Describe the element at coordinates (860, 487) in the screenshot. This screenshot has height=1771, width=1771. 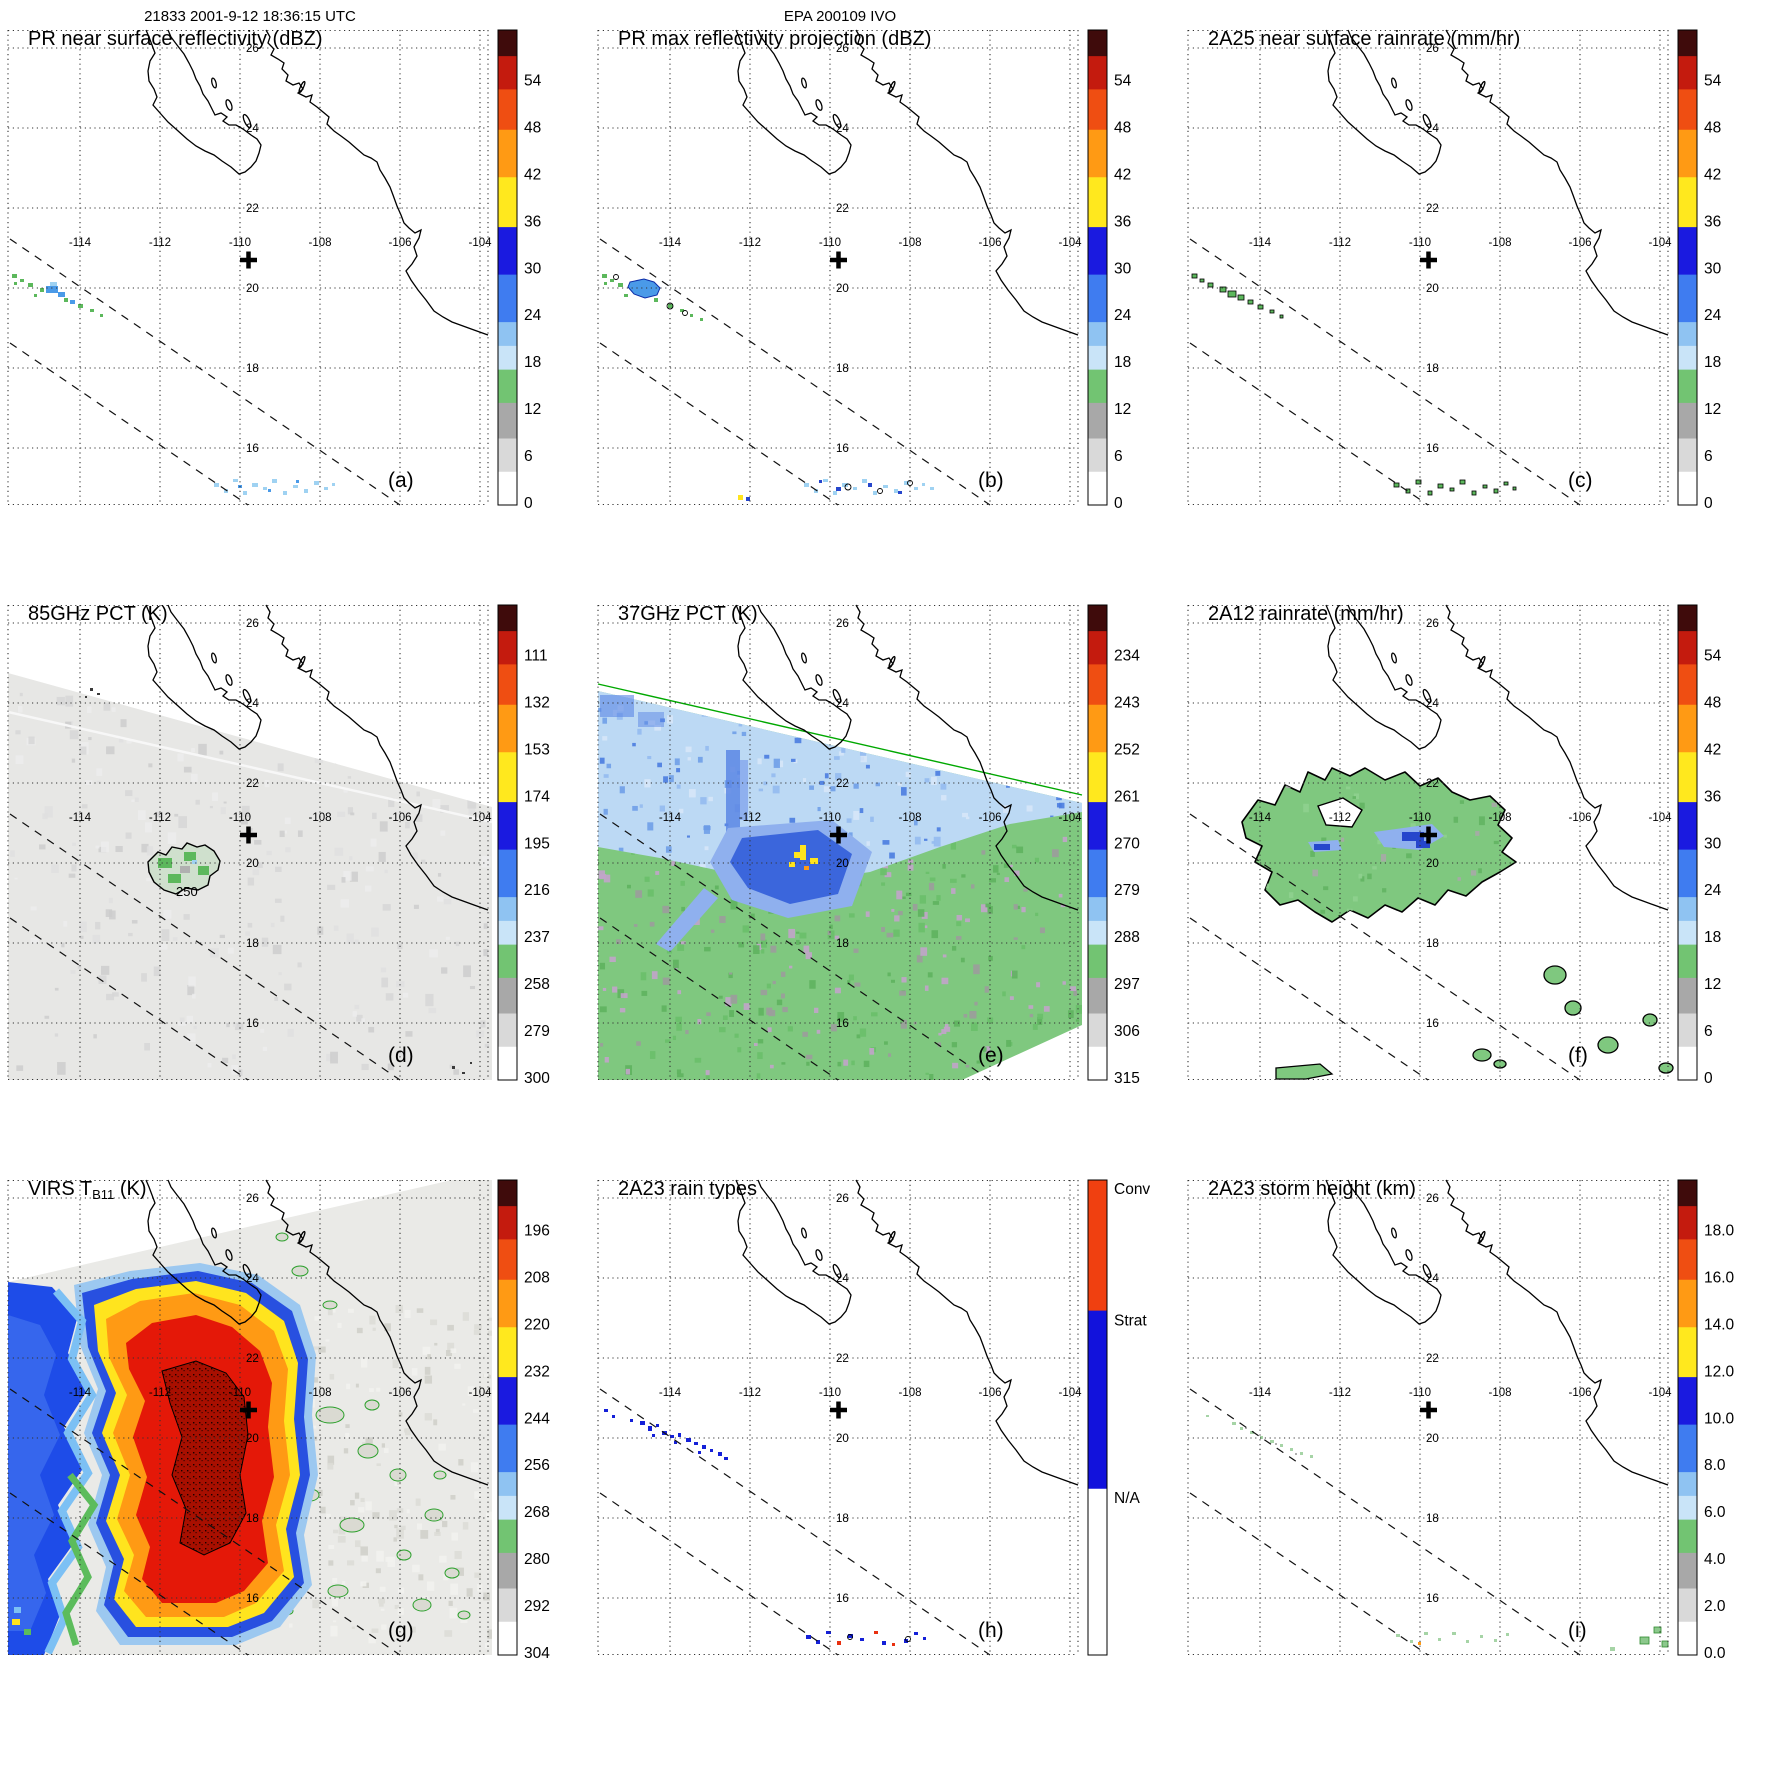
I see `echo-cluster-s-darkblue` at that location.